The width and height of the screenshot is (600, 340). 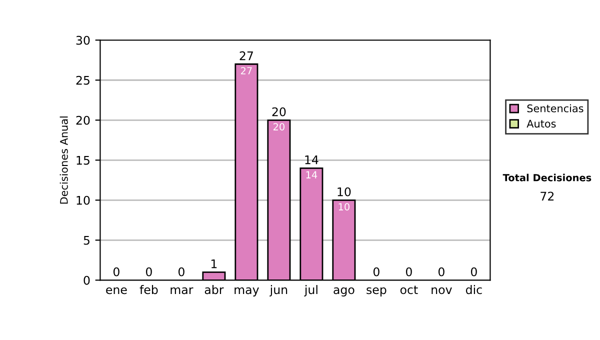 I want to click on y-tick-label: 15, so click(x=83, y=160).